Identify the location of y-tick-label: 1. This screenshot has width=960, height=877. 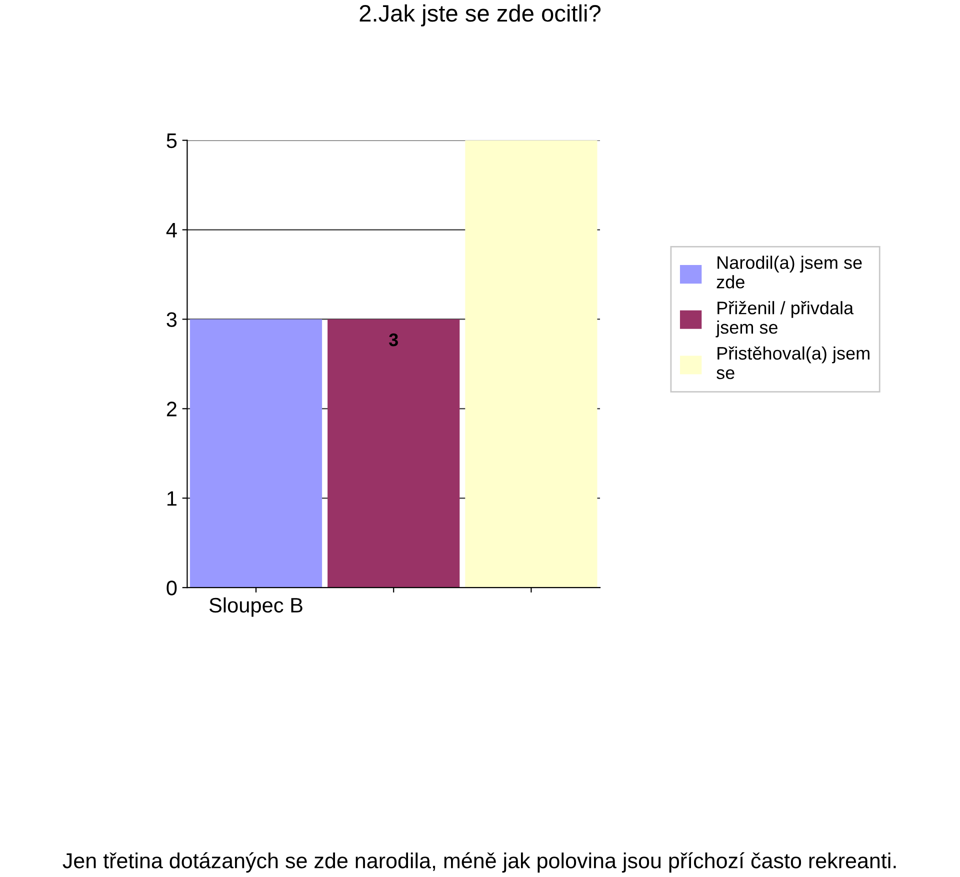
(171, 498).